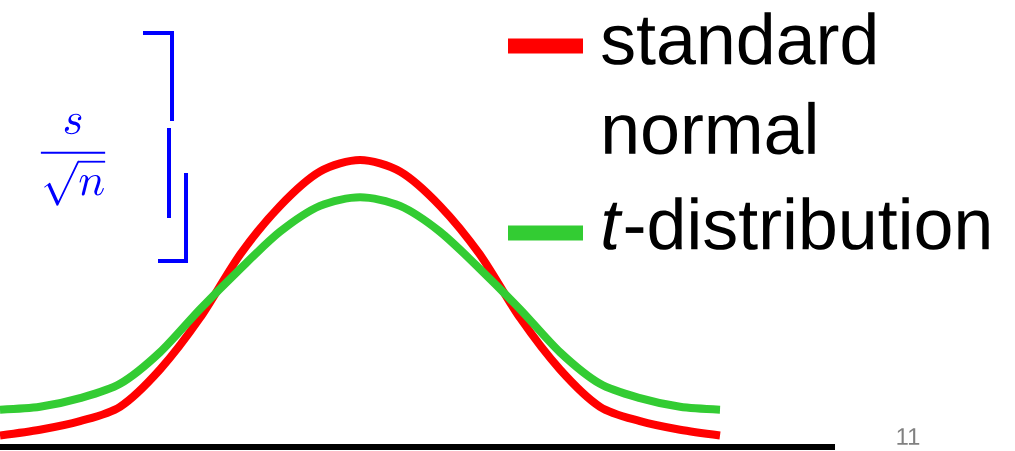 Image resolution: width=1015 pixels, height=451 pixels. What do you see at coordinates (73, 159) in the screenshot?
I see `annotation: $\frac{s}{\sqrt{n}}$` at bounding box center [73, 159].